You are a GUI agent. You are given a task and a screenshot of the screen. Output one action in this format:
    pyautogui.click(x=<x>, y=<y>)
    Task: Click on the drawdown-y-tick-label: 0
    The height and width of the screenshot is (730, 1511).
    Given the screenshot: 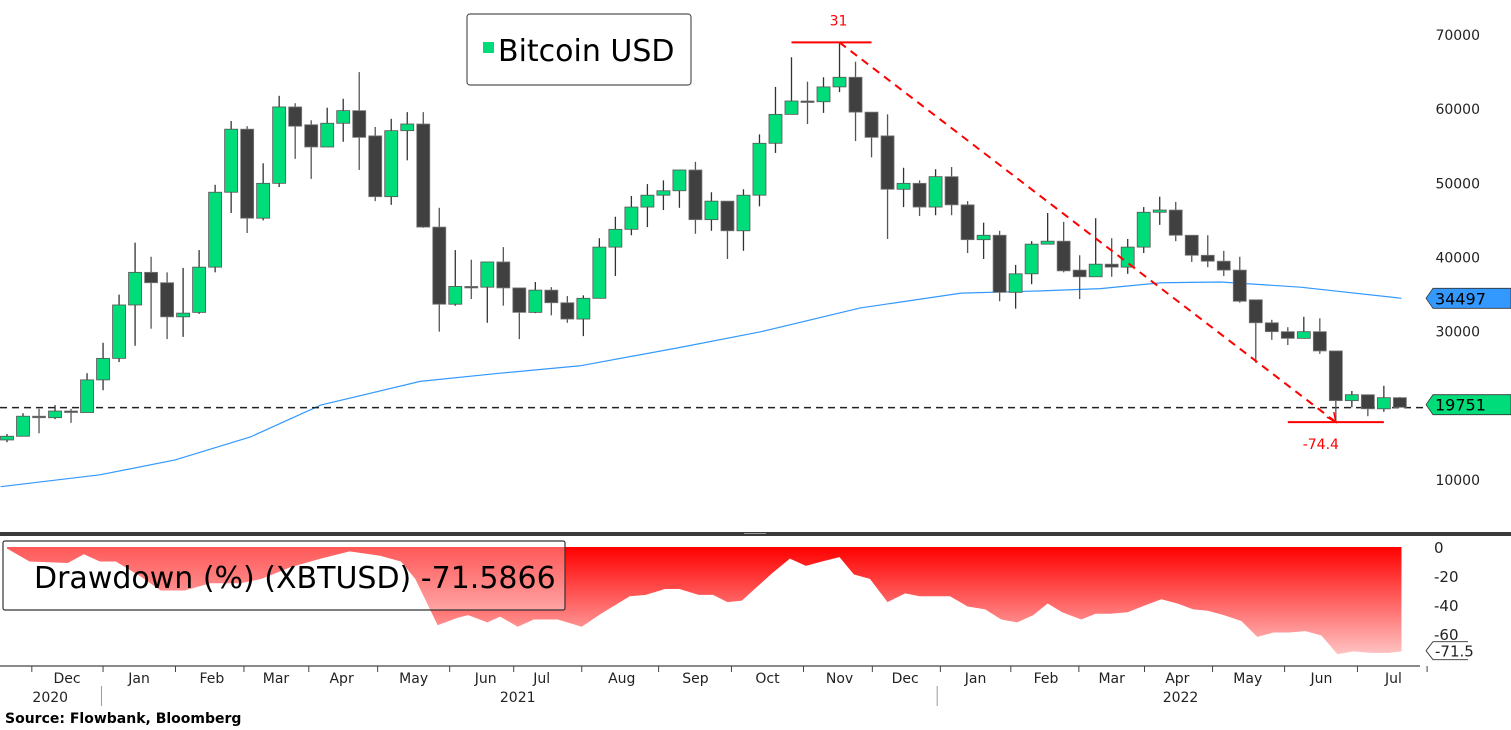 What is the action you would take?
    pyautogui.click(x=1439, y=548)
    